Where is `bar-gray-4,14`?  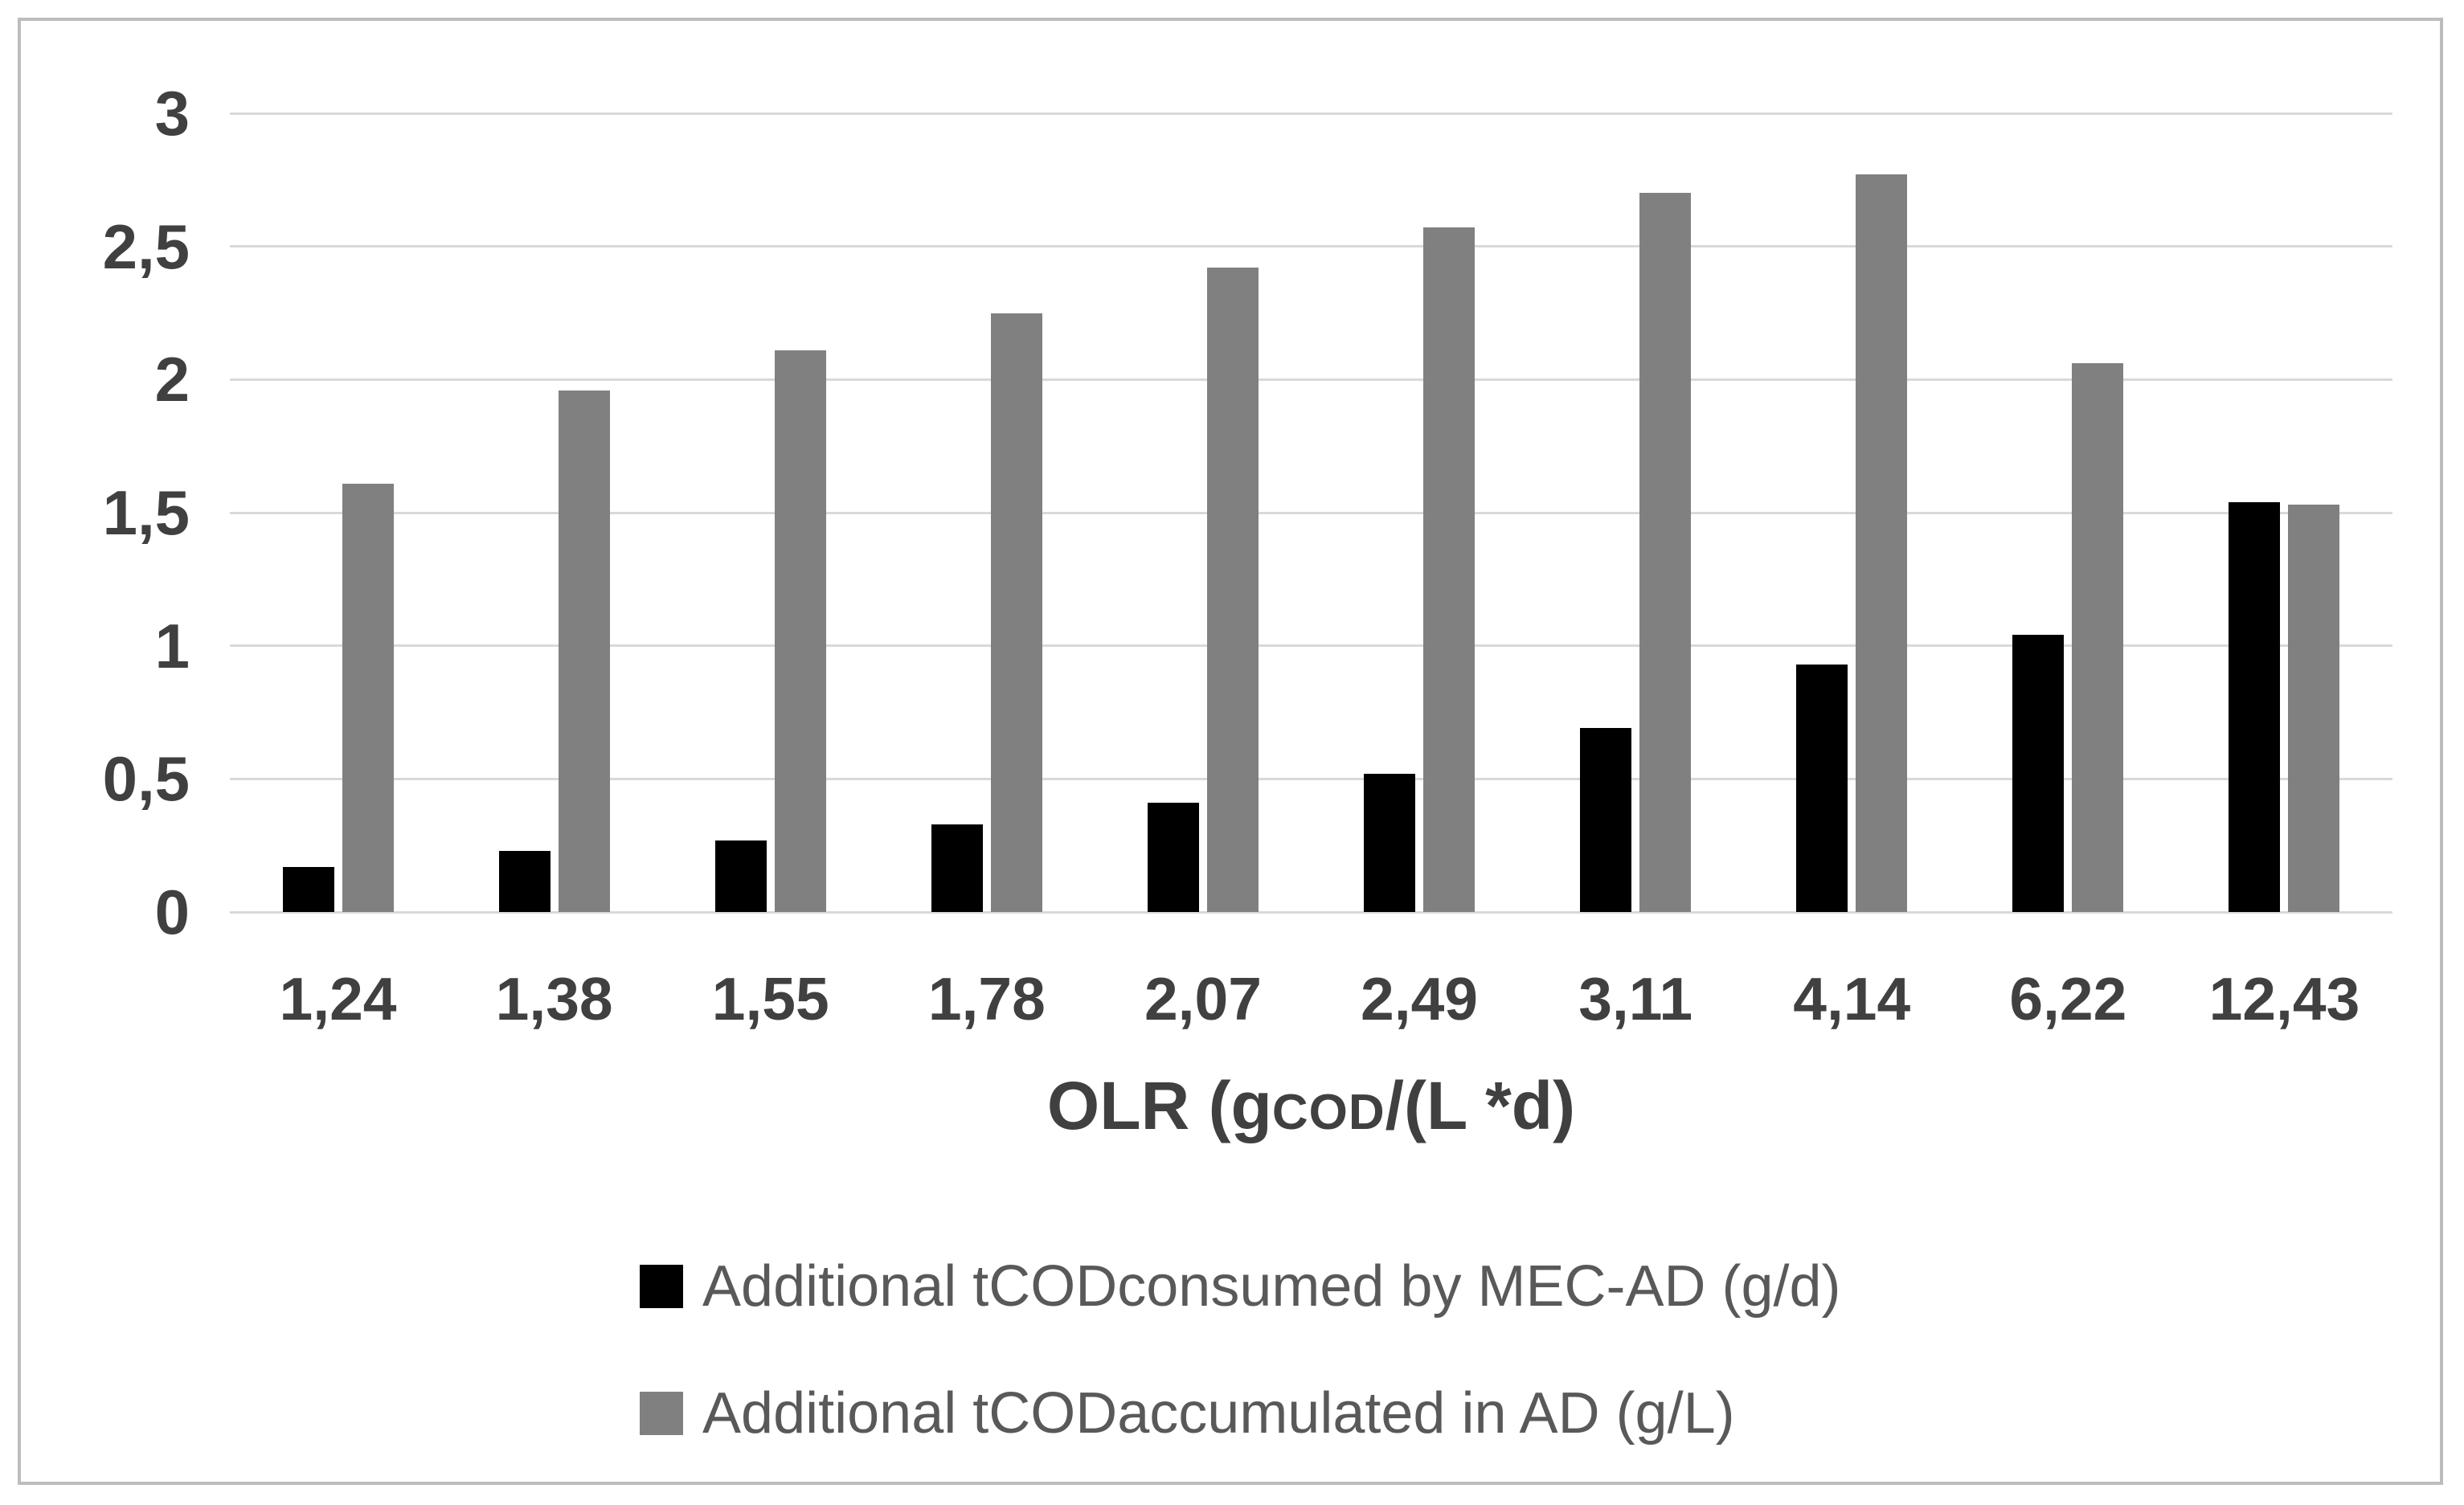
bar-gray-4,14 is located at coordinates (1882, 543).